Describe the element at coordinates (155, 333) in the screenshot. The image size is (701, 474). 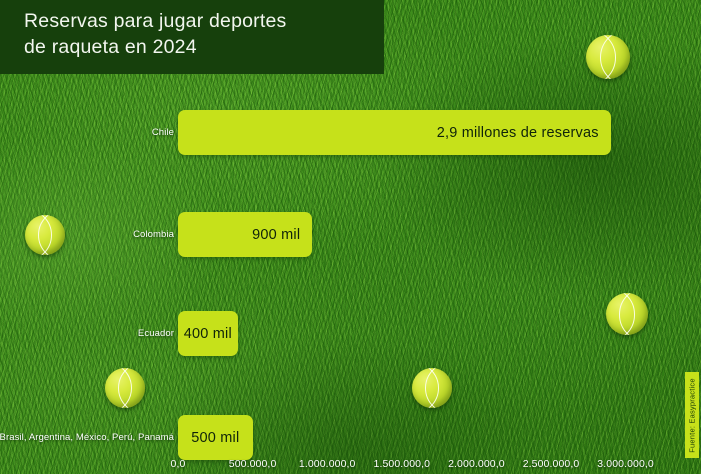
I see `category-label: Ecuador` at that location.